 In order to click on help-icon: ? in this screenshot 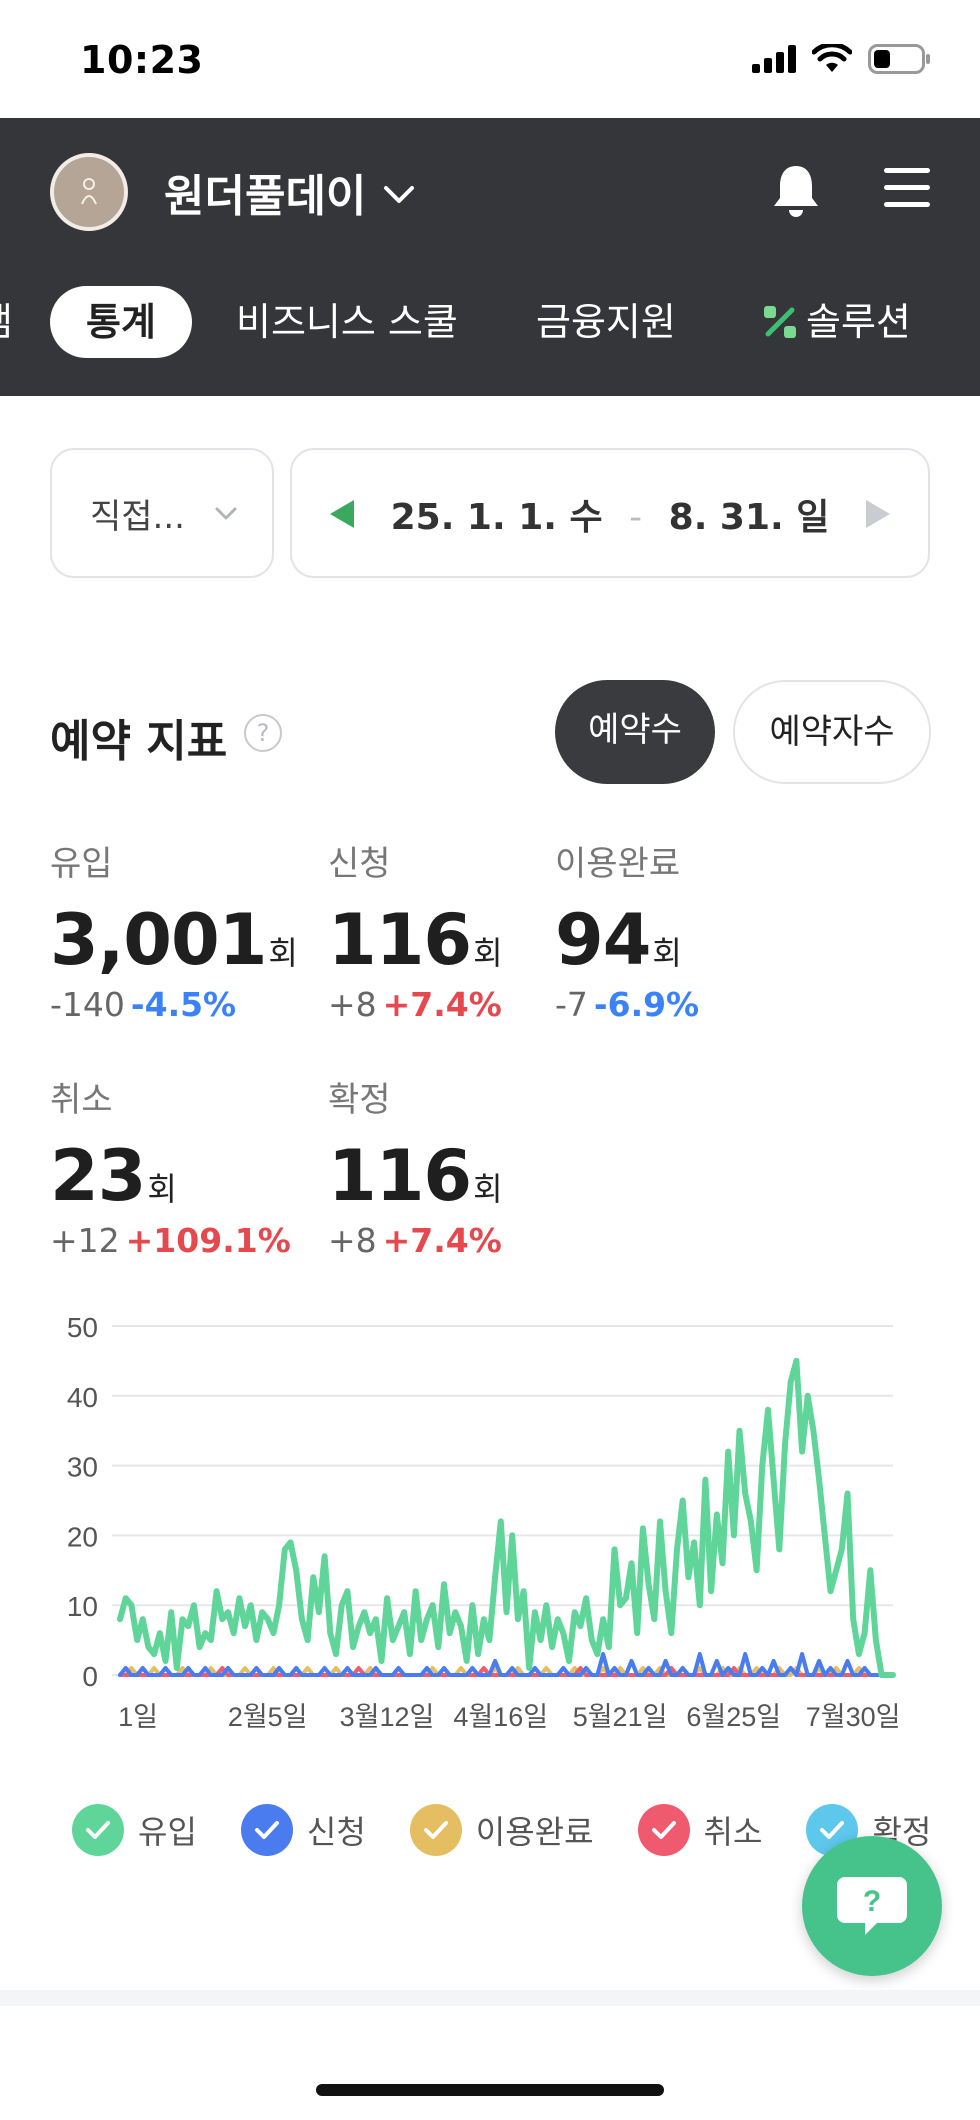, I will do `click(263, 733)`.